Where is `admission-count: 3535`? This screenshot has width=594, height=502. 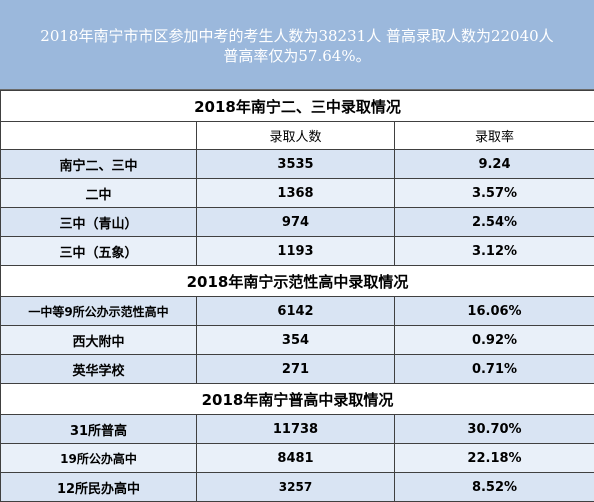
admission-count: 3535 is located at coordinates (296, 164).